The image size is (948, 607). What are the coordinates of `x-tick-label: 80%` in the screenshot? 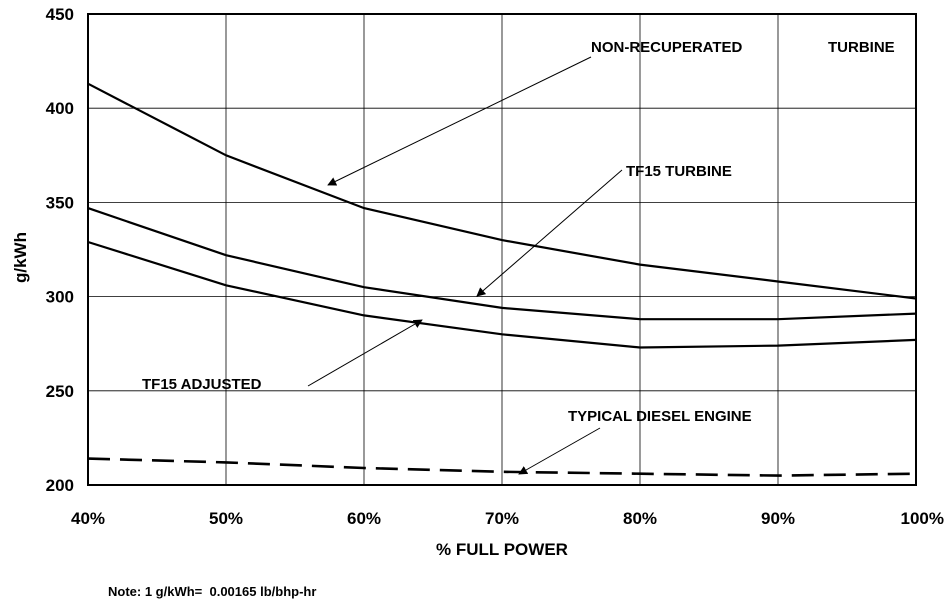 It's located at (640, 518).